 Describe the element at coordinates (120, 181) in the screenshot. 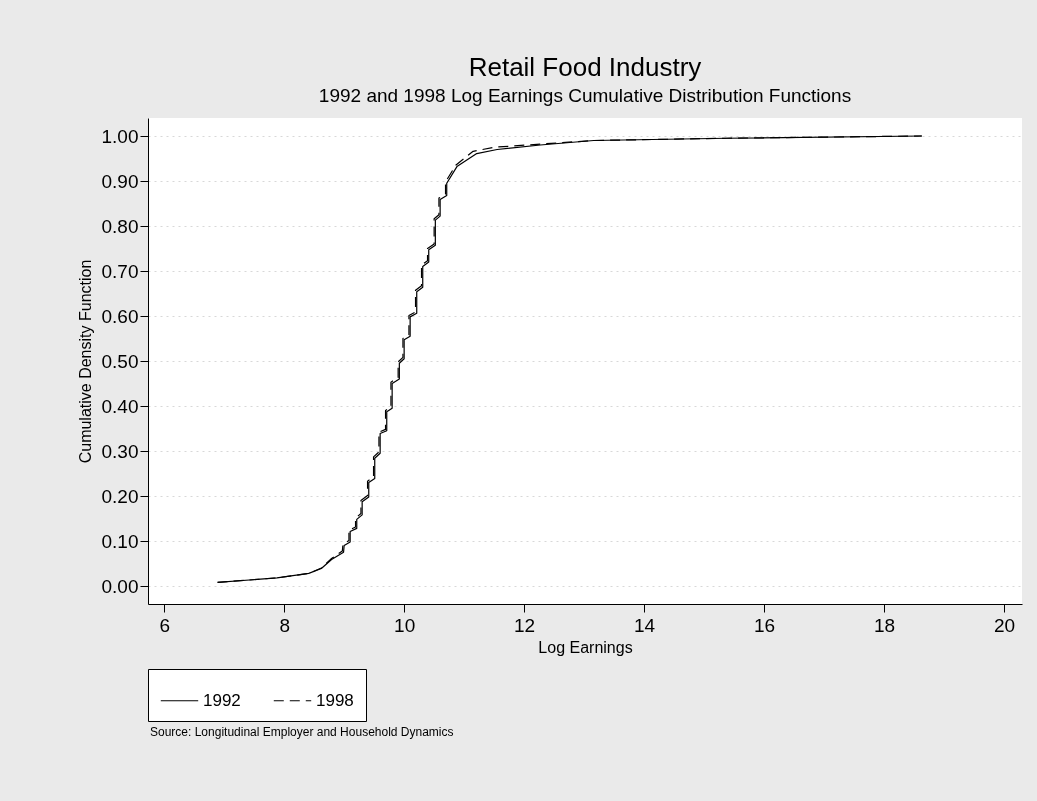

I see `y-tick-label: 0.90` at that location.